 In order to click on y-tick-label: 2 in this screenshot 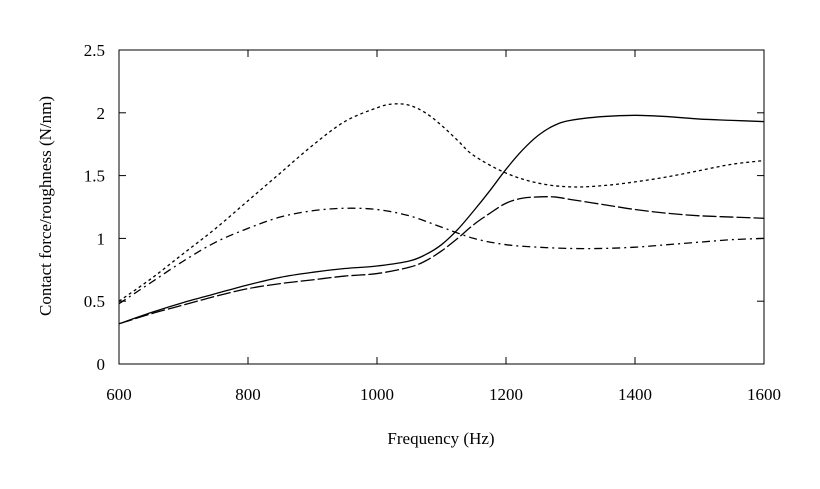, I will do `click(101, 113)`.